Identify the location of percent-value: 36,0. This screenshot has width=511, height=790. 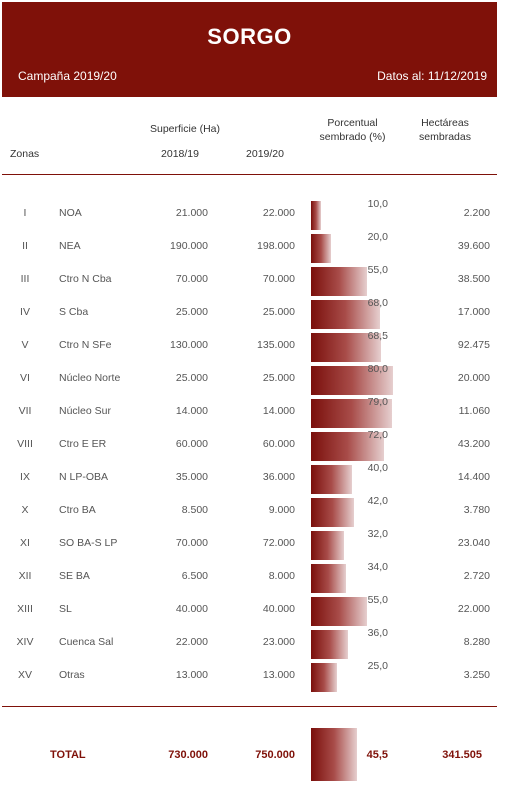
(377, 633).